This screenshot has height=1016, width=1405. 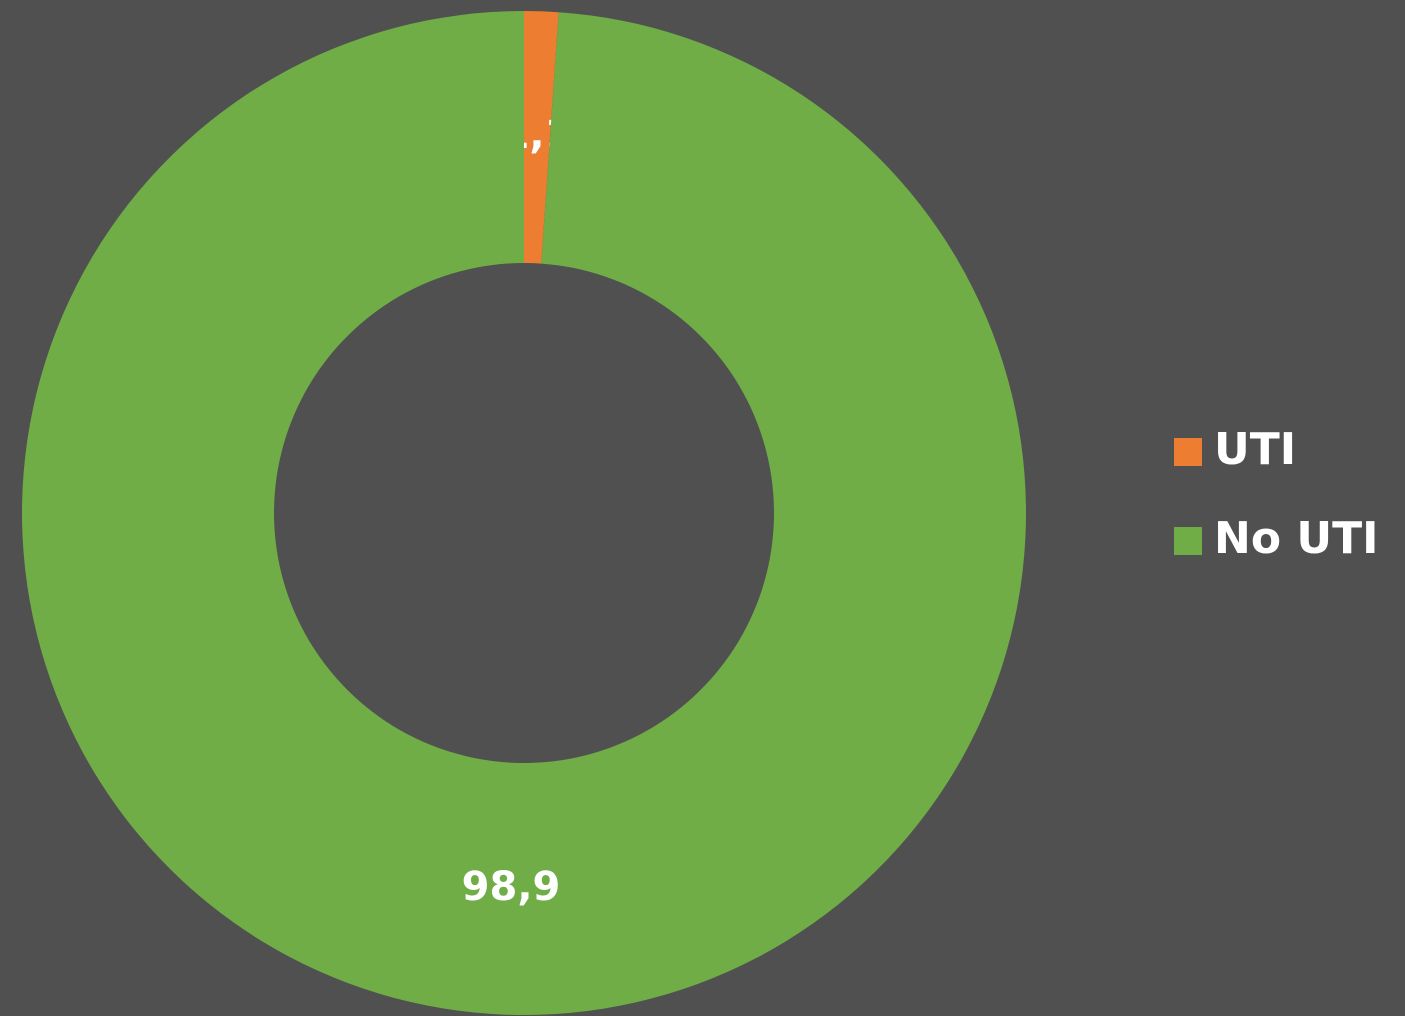 I want to click on legend-label: UTI, so click(x=1255, y=449).